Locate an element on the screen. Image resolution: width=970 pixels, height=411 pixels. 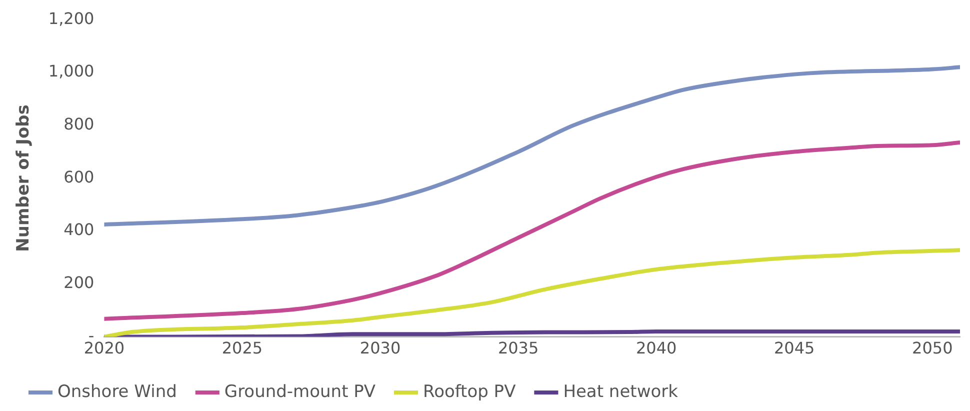
y-tick-label: 200 is located at coordinates (79, 282).